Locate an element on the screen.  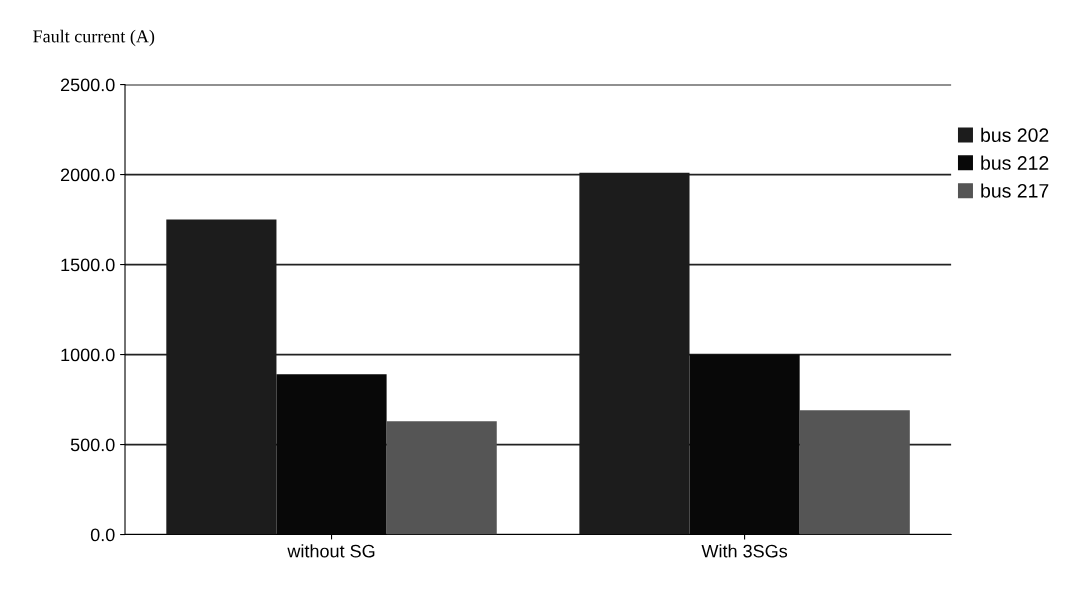
y-tick-label: 500.0 is located at coordinates (92, 445).